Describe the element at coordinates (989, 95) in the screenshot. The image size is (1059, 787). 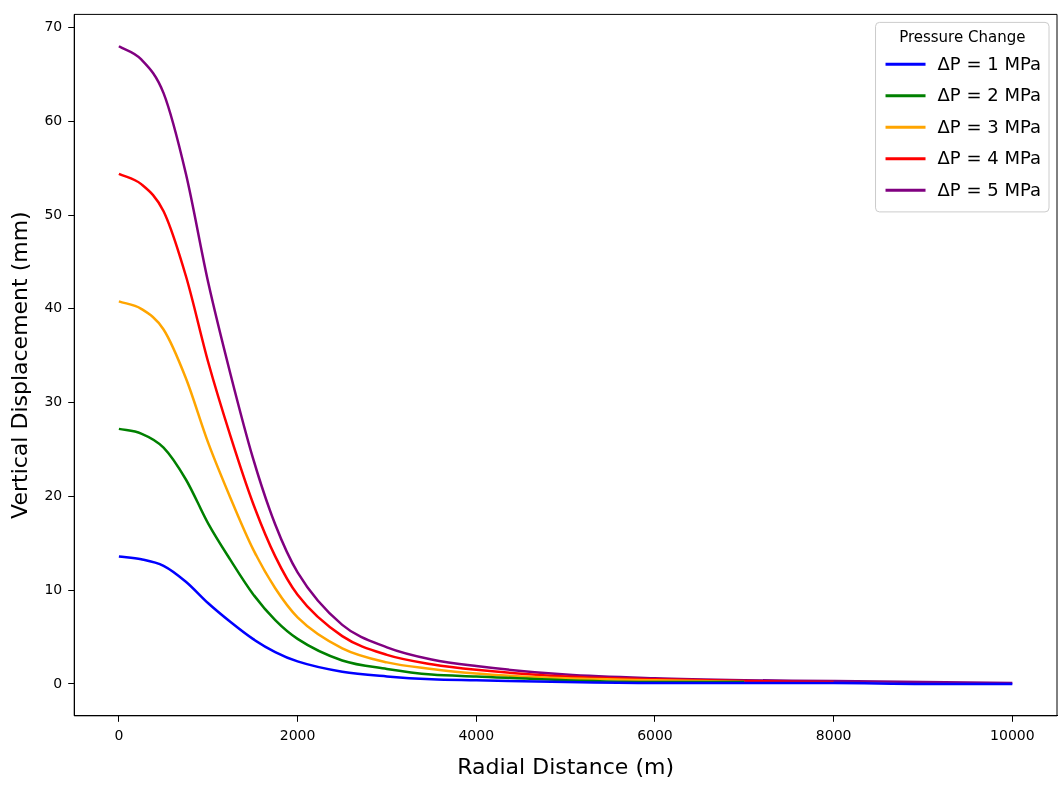
I see `legend-label: ΔP = 2 MPa` at that location.